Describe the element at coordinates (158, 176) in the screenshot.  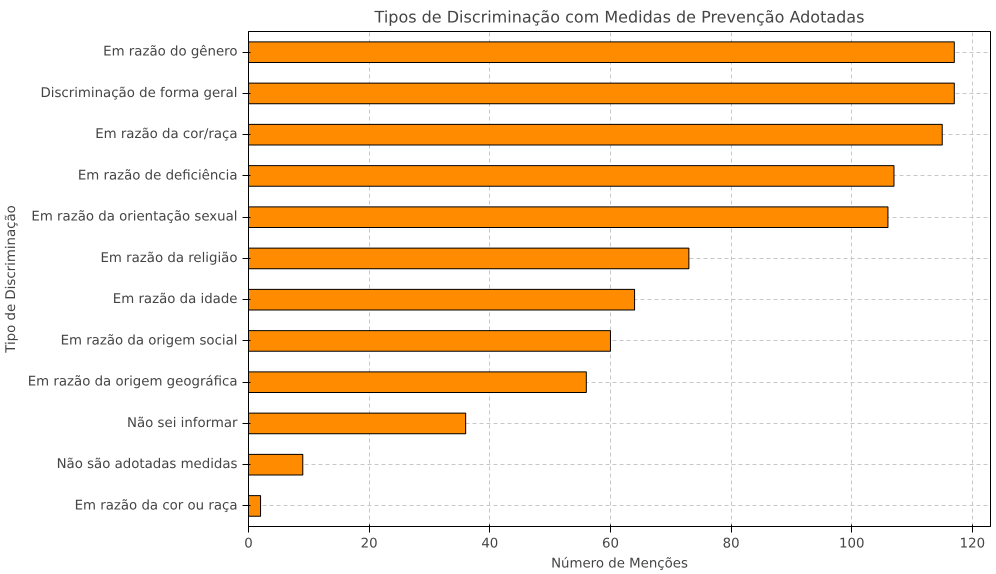
I see `y-tick-label: Em razão de deficiência` at that location.